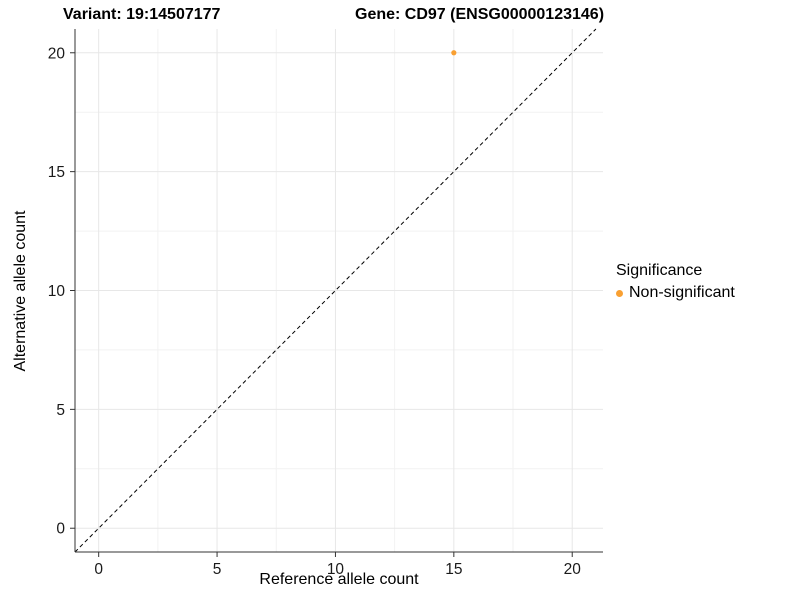 The image size is (800, 600). I want to click on gene-title: Gene: CD97 (ENSG00000123146), so click(480, 14).